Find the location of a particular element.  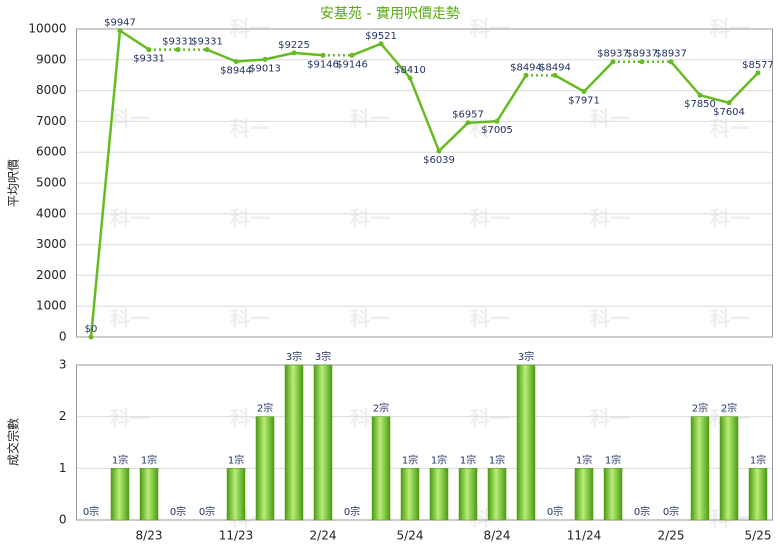

data-label: 0宗 is located at coordinates (555, 511).